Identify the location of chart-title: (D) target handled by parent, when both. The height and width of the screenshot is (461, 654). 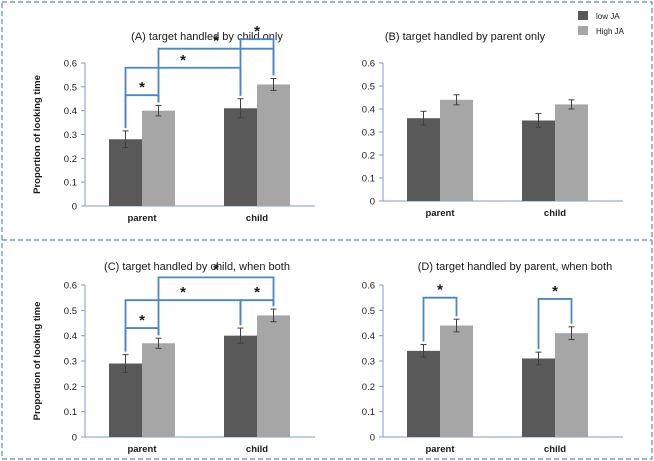
(515, 267).